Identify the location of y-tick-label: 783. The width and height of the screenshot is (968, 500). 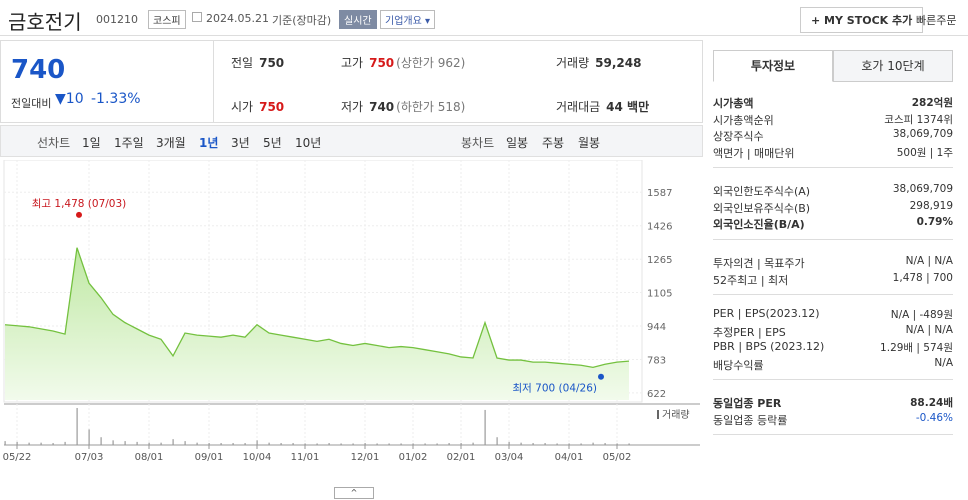
(656, 360).